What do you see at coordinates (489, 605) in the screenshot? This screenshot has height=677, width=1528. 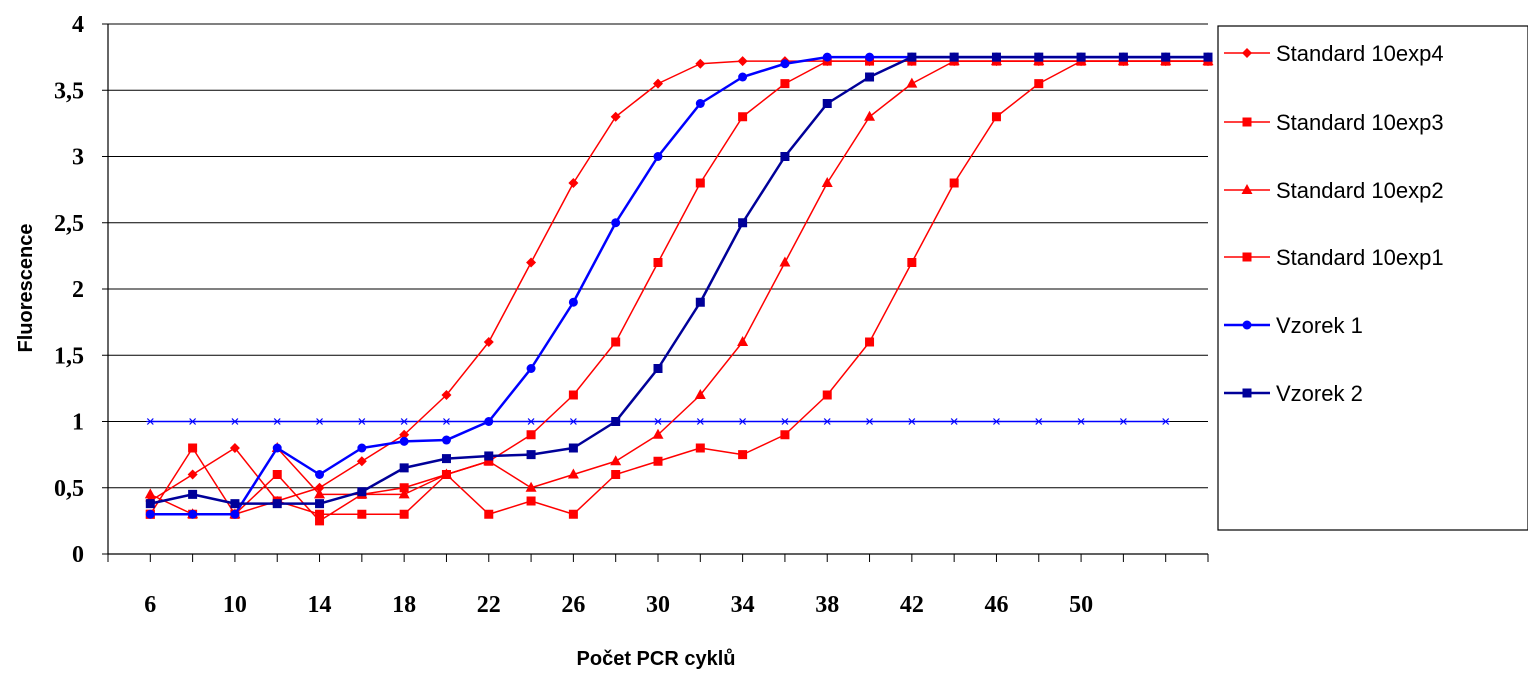 I see `x-tick-label-4: 22` at bounding box center [489, 605].